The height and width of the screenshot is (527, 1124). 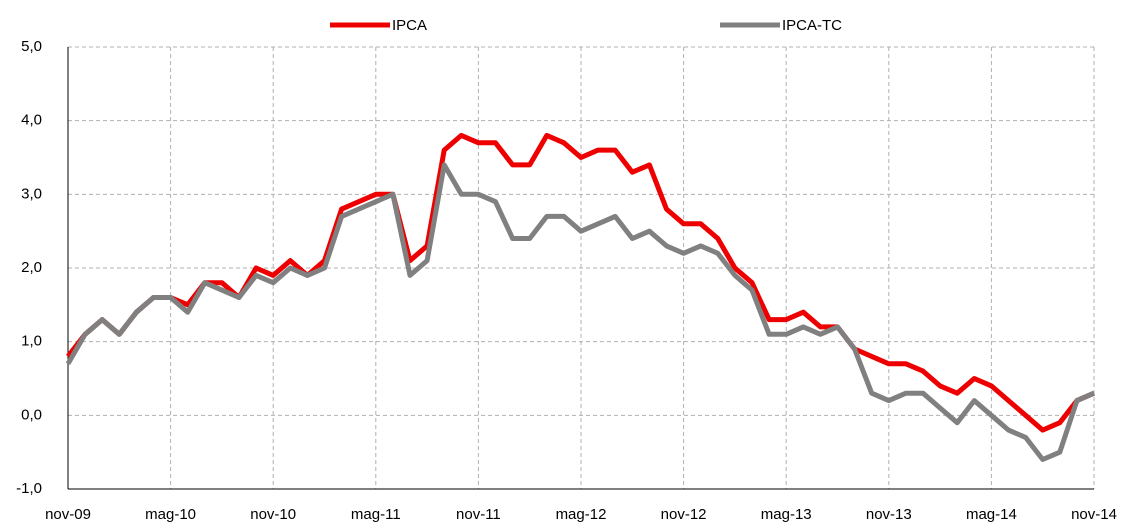 What do you see at coordinates (170, 514) in the screenshot?
I see `x-tick-label: mag-10` at bounding box center [170, 514].